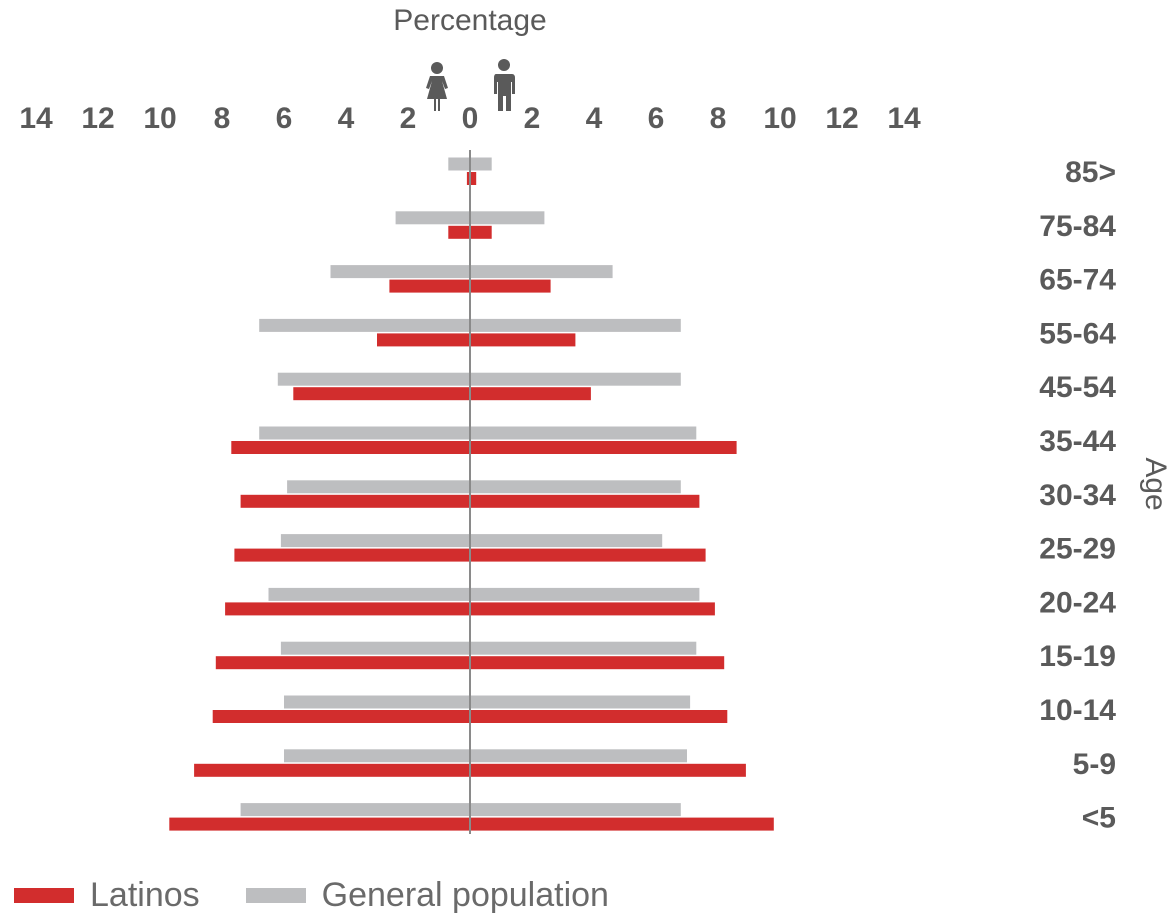 This screenshot has width=1170, height=920. Describe the element at coordinates (469, 20) in the screenshot. I see `x-axis-title: Percentage` at that location.